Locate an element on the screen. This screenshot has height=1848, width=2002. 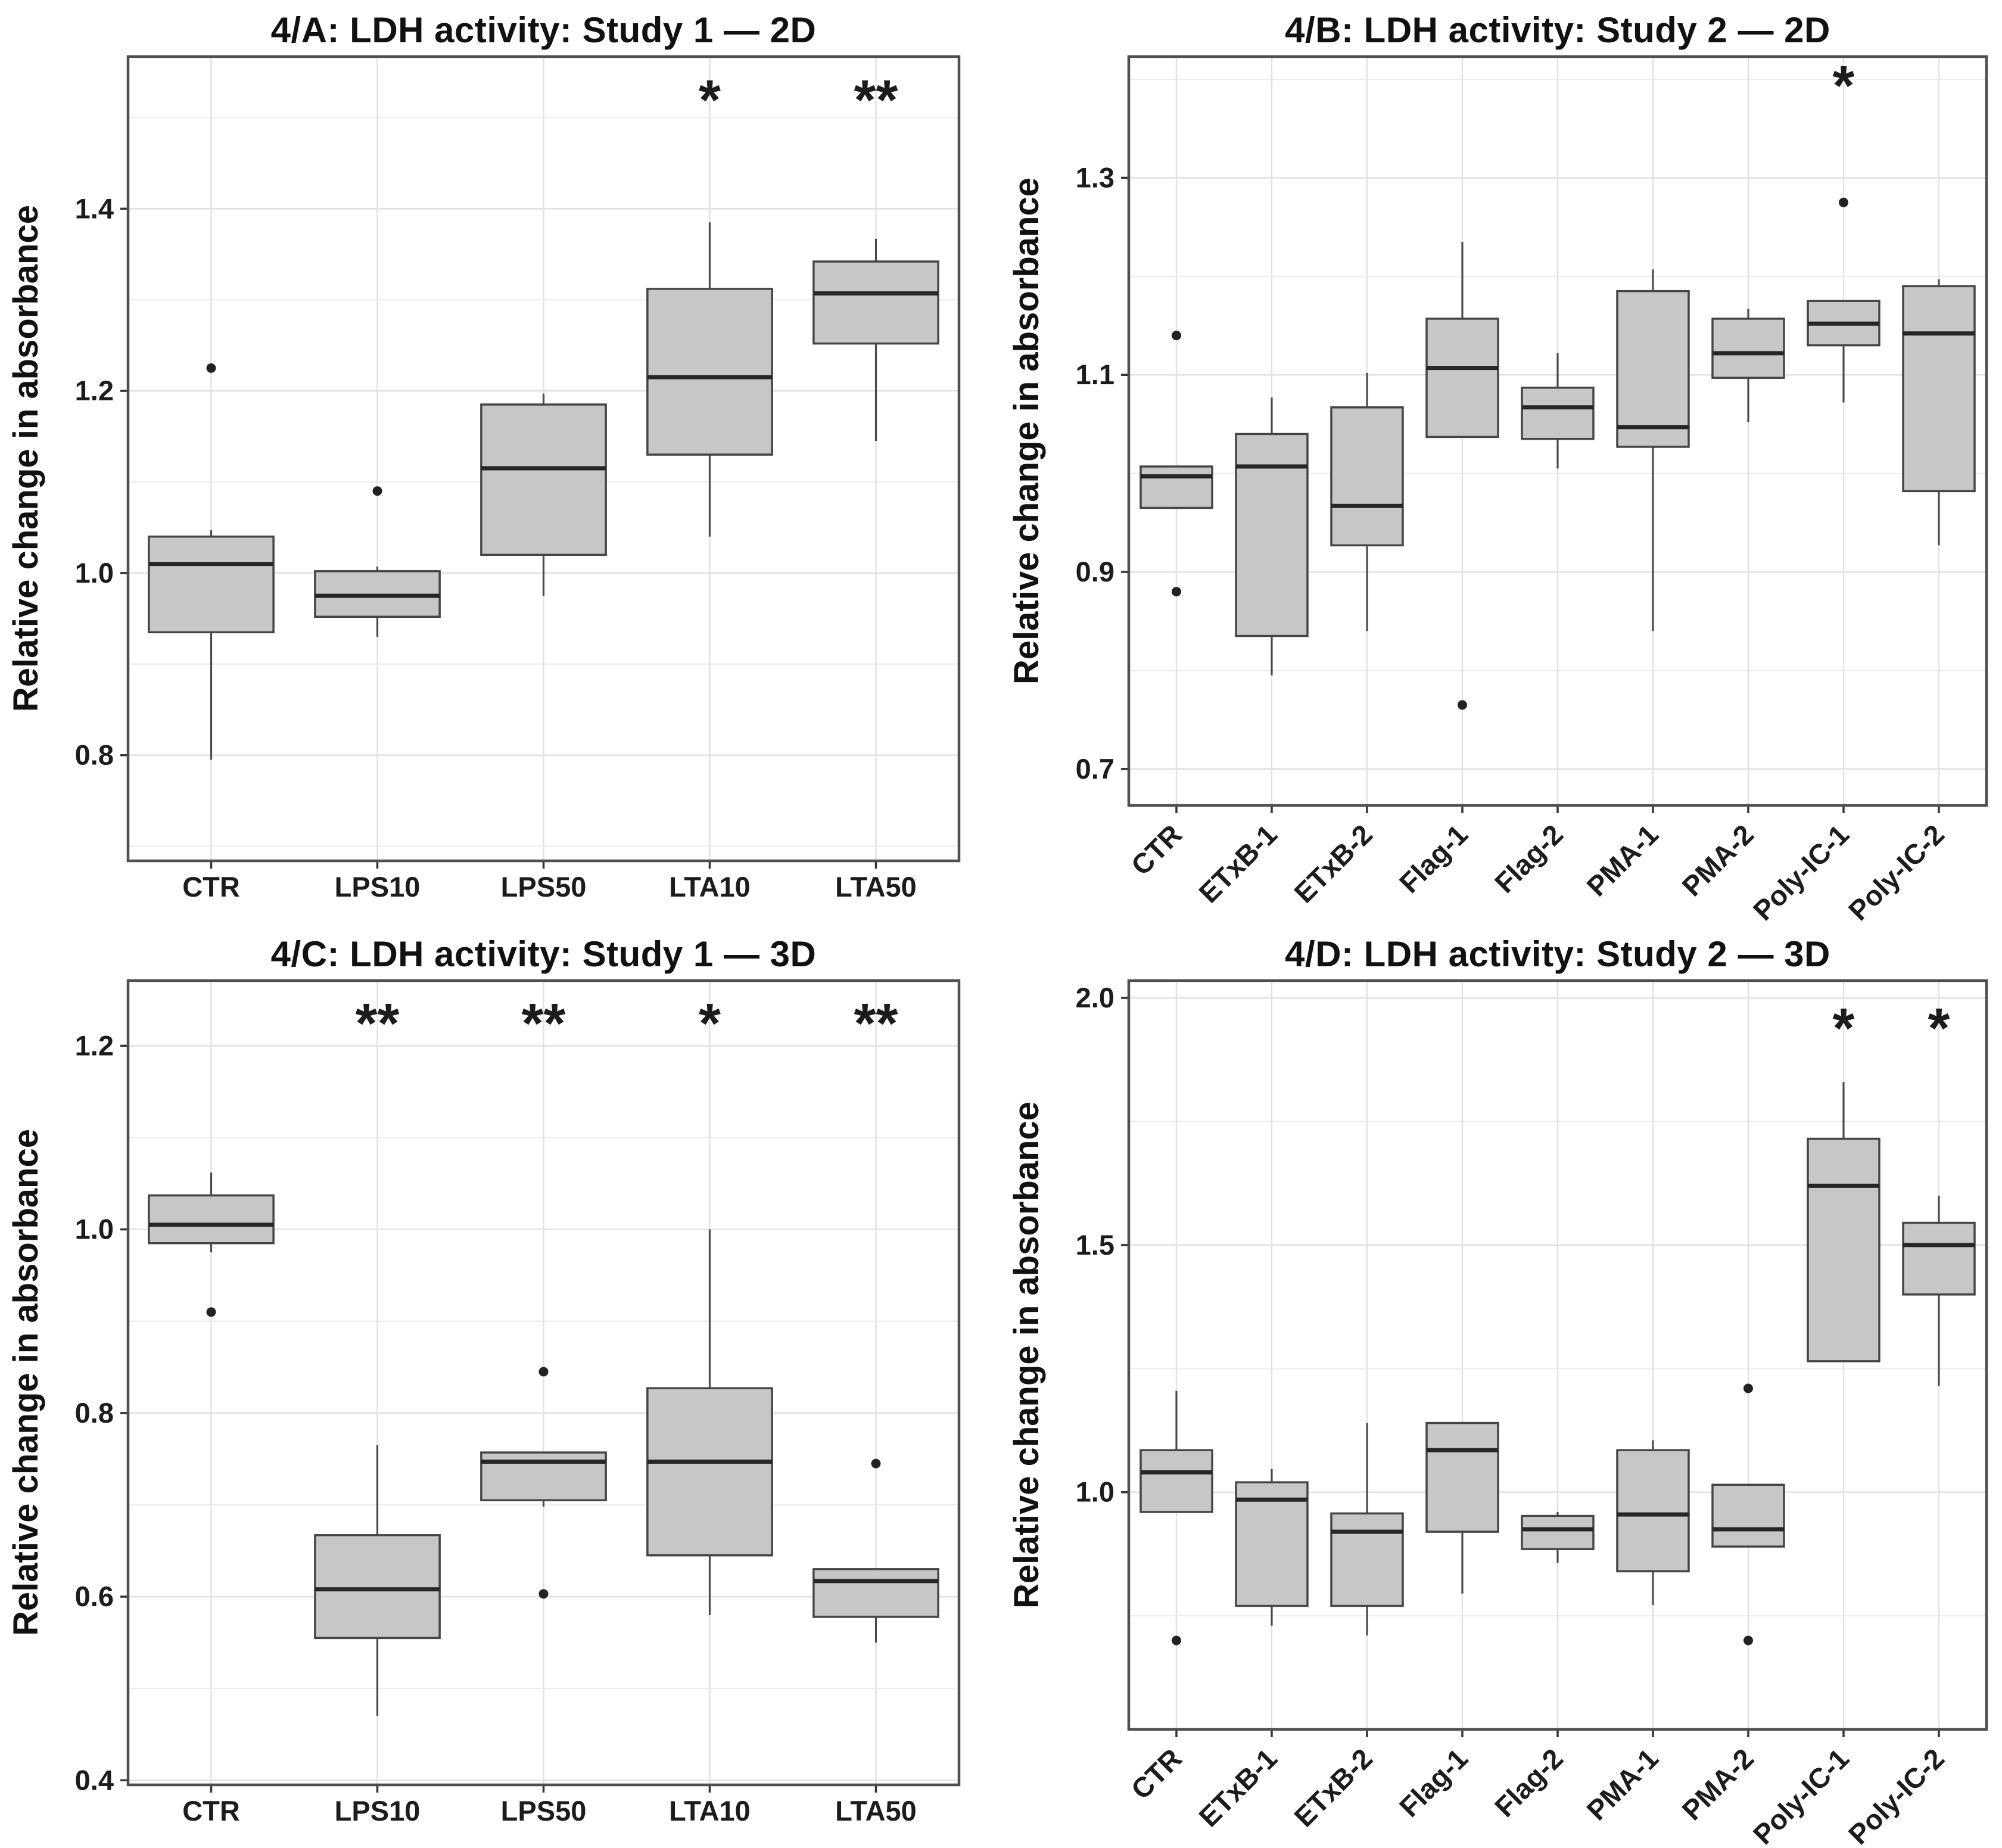
box-LTA10 is located at coordinates (709, 1472).